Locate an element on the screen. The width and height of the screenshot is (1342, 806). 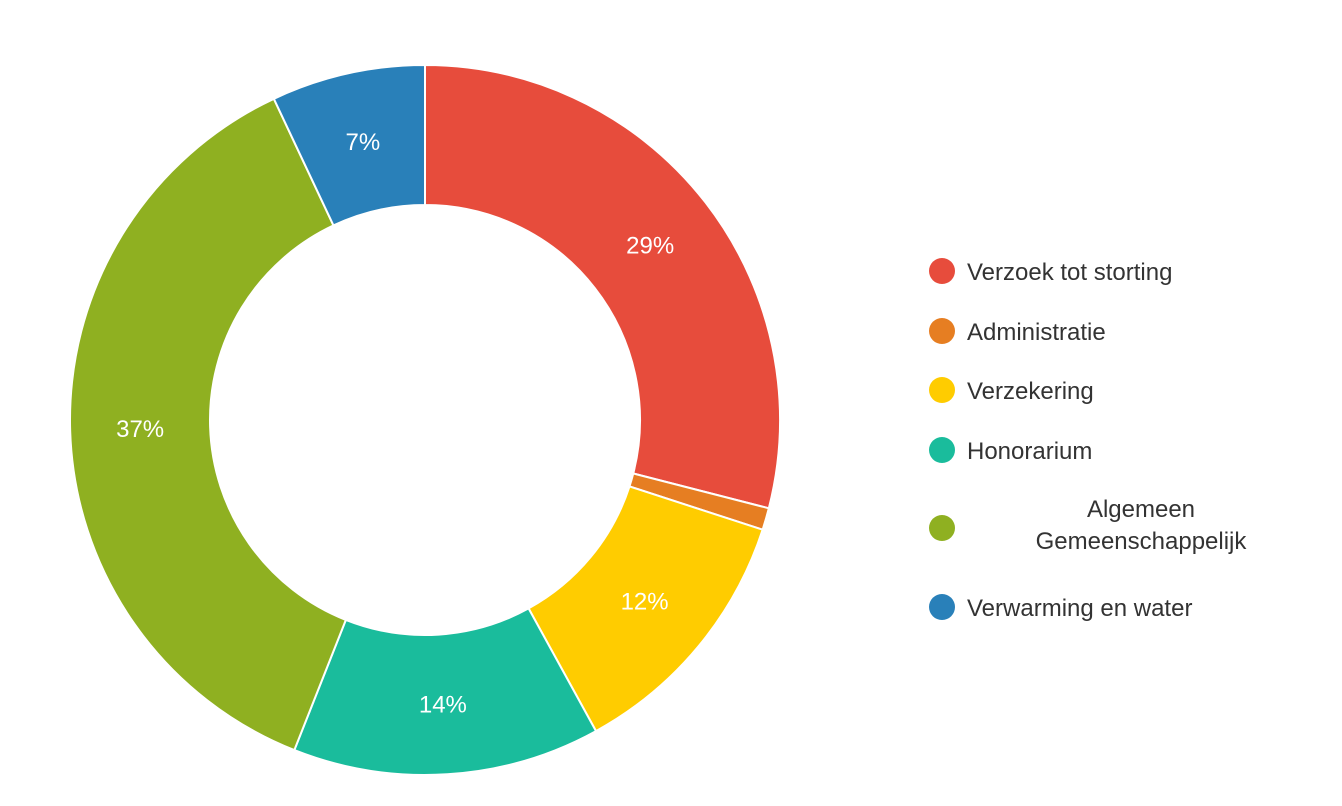
legend-label: Verwarming en water is located at coordinates (1079, 608).